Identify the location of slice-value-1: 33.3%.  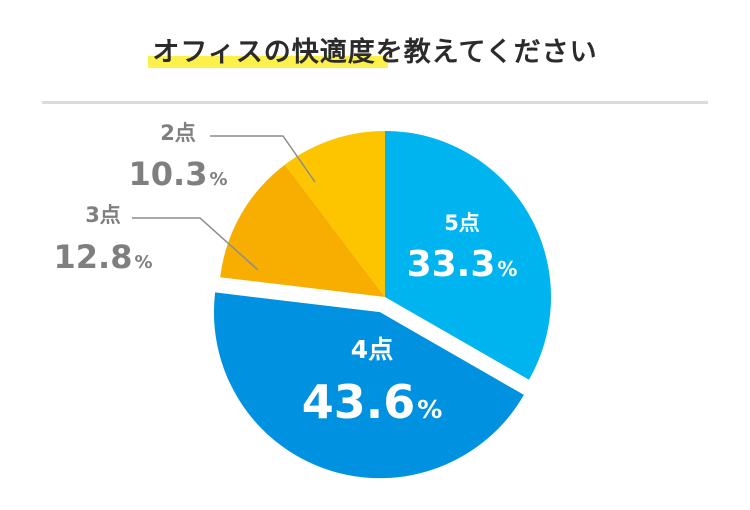
(462, 264).